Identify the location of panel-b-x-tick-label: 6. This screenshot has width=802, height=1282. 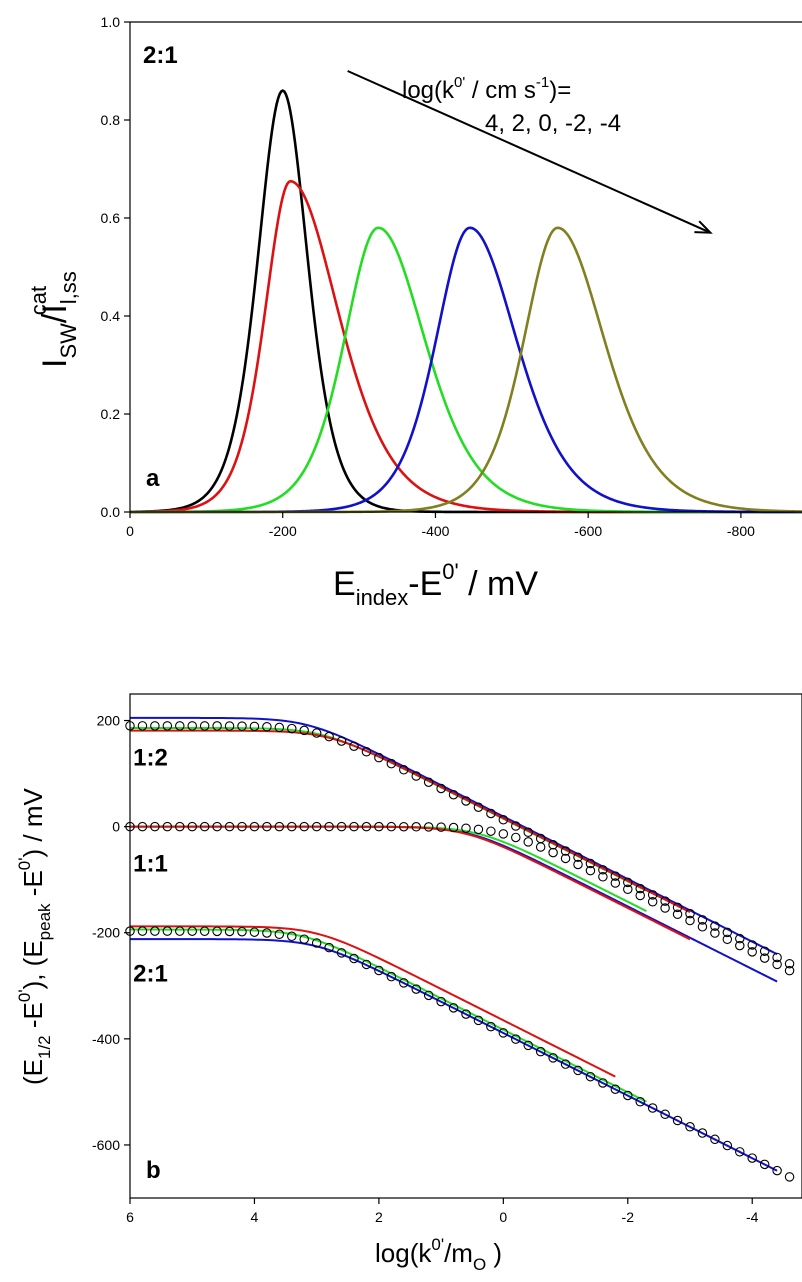
(130, 1217).